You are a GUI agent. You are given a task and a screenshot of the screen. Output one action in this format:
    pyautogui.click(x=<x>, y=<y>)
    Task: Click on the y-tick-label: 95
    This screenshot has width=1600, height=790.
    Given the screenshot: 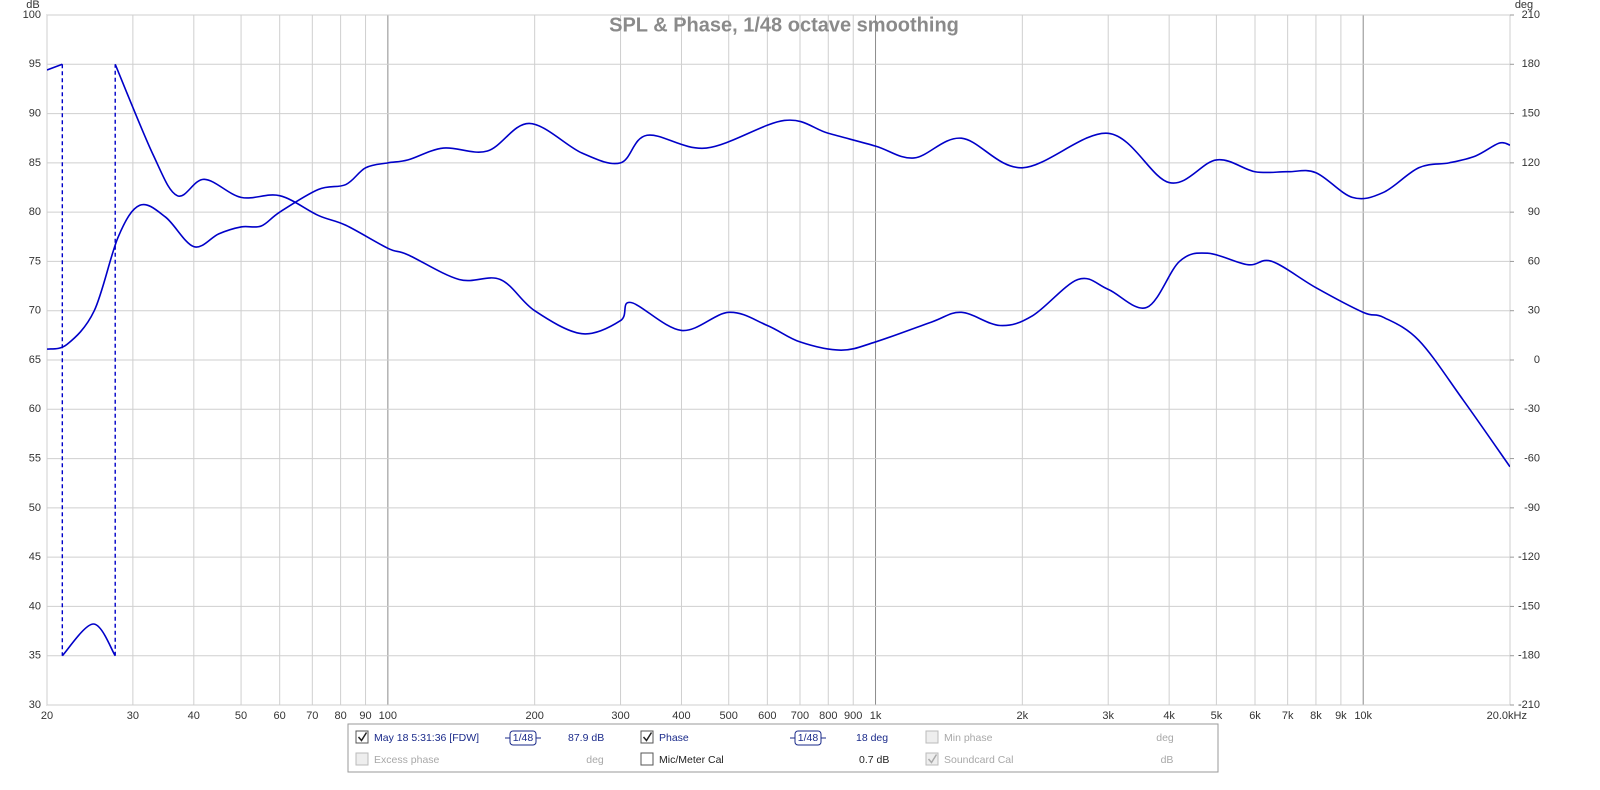 What is the action you would take?
    pyautogui.click(x=35, y=64)
    